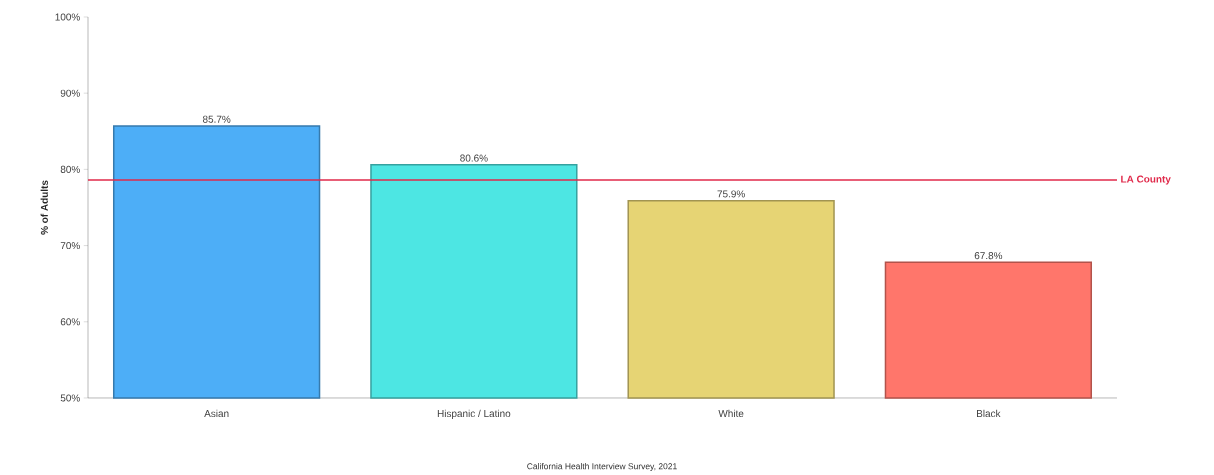 This screenshot has width=1214, height=475. Describe the element at coordinates (70, 398) in the screenshot. I see `y-tick-label: 50%` at that location.